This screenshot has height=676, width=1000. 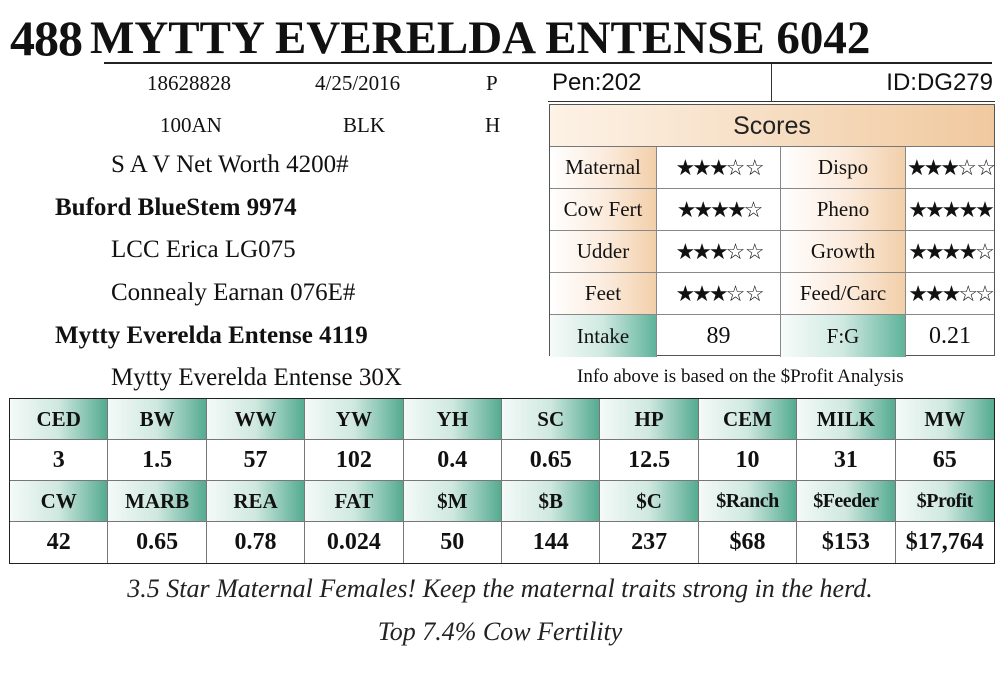 What do you see at coordinates (230, 164) in the screenshot?
I see `pedigree-sire-sire: S A V Net Worth 4200#` at bounding box center [230, 164].